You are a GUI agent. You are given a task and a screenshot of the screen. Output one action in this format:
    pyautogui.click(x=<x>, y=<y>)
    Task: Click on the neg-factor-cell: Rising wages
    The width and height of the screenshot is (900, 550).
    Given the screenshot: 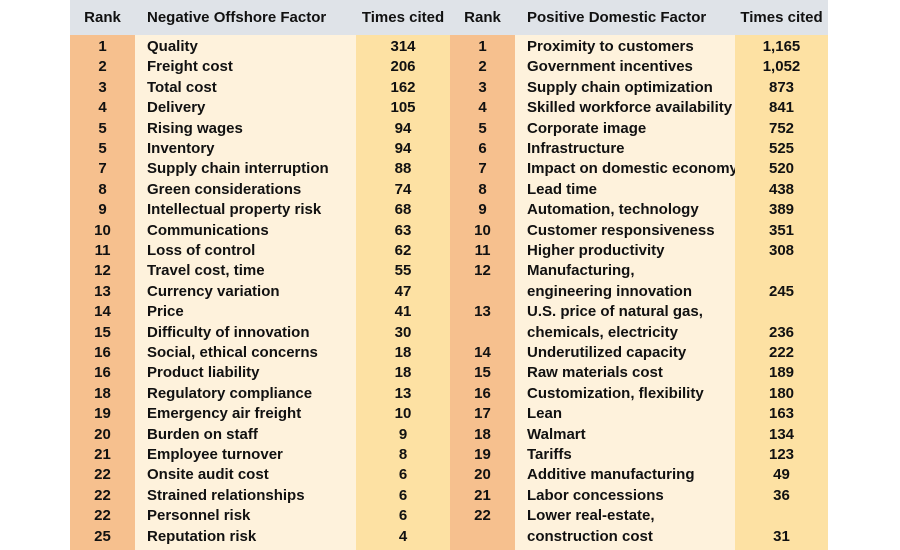 What is the action you would take?
    pyautogui.click(x=195, y=128)
    